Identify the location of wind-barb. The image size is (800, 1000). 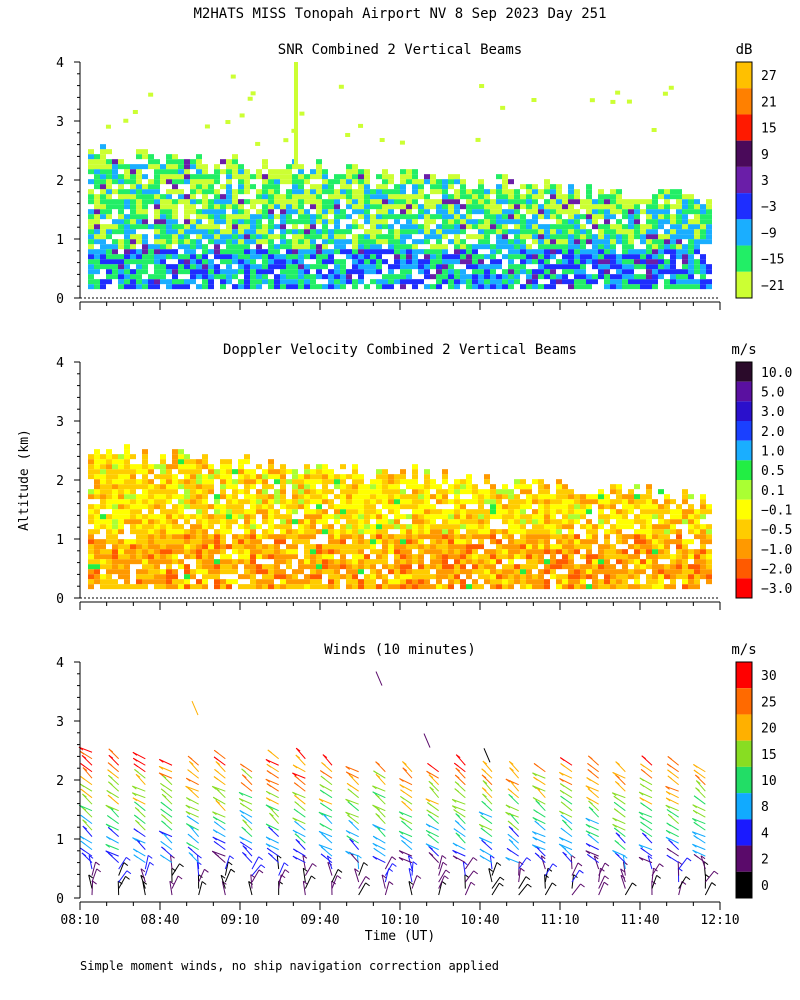
(85, 808).